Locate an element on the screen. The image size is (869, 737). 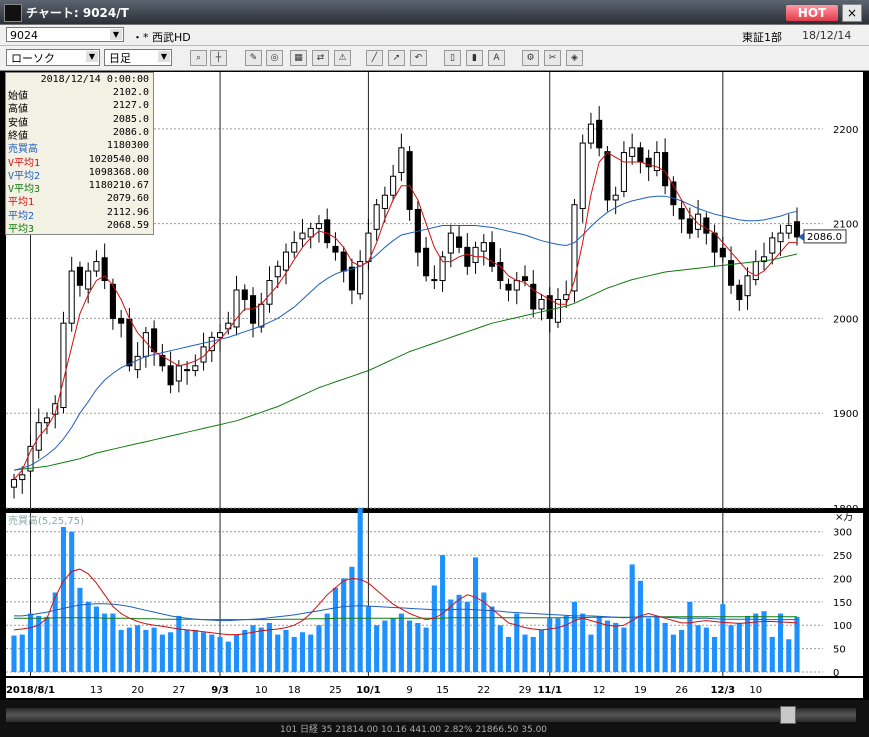
all-icon: A is located at coordinates (496, 58).